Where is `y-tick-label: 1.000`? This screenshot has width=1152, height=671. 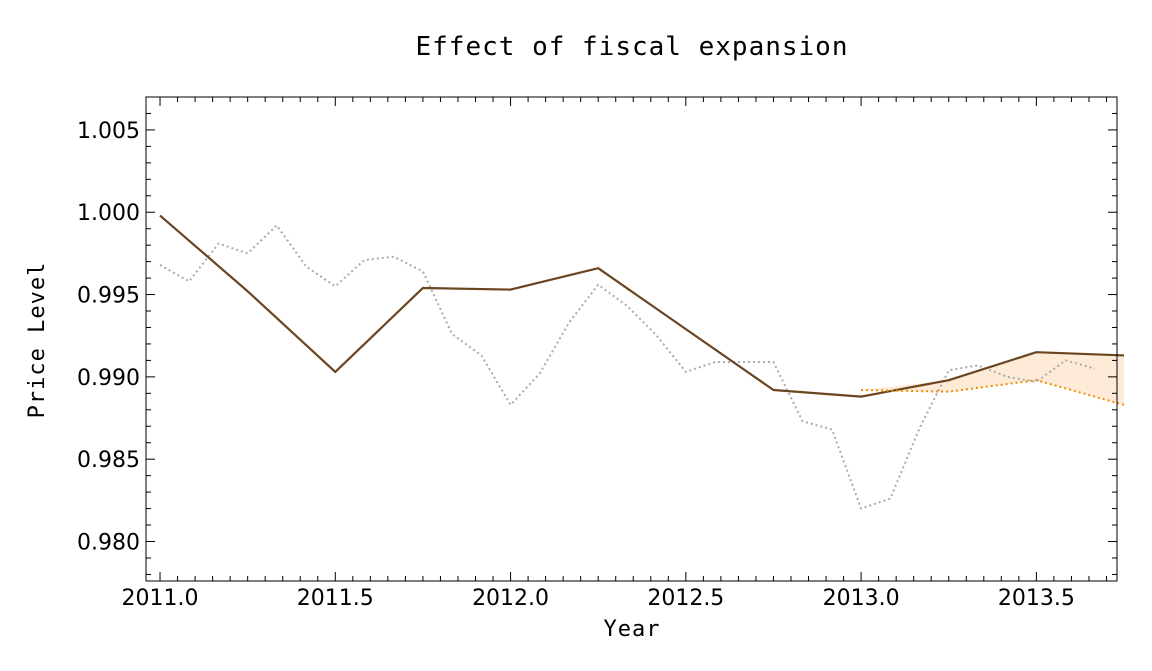
y-tick-label: 1.000 is located at coordinates (108, 213).